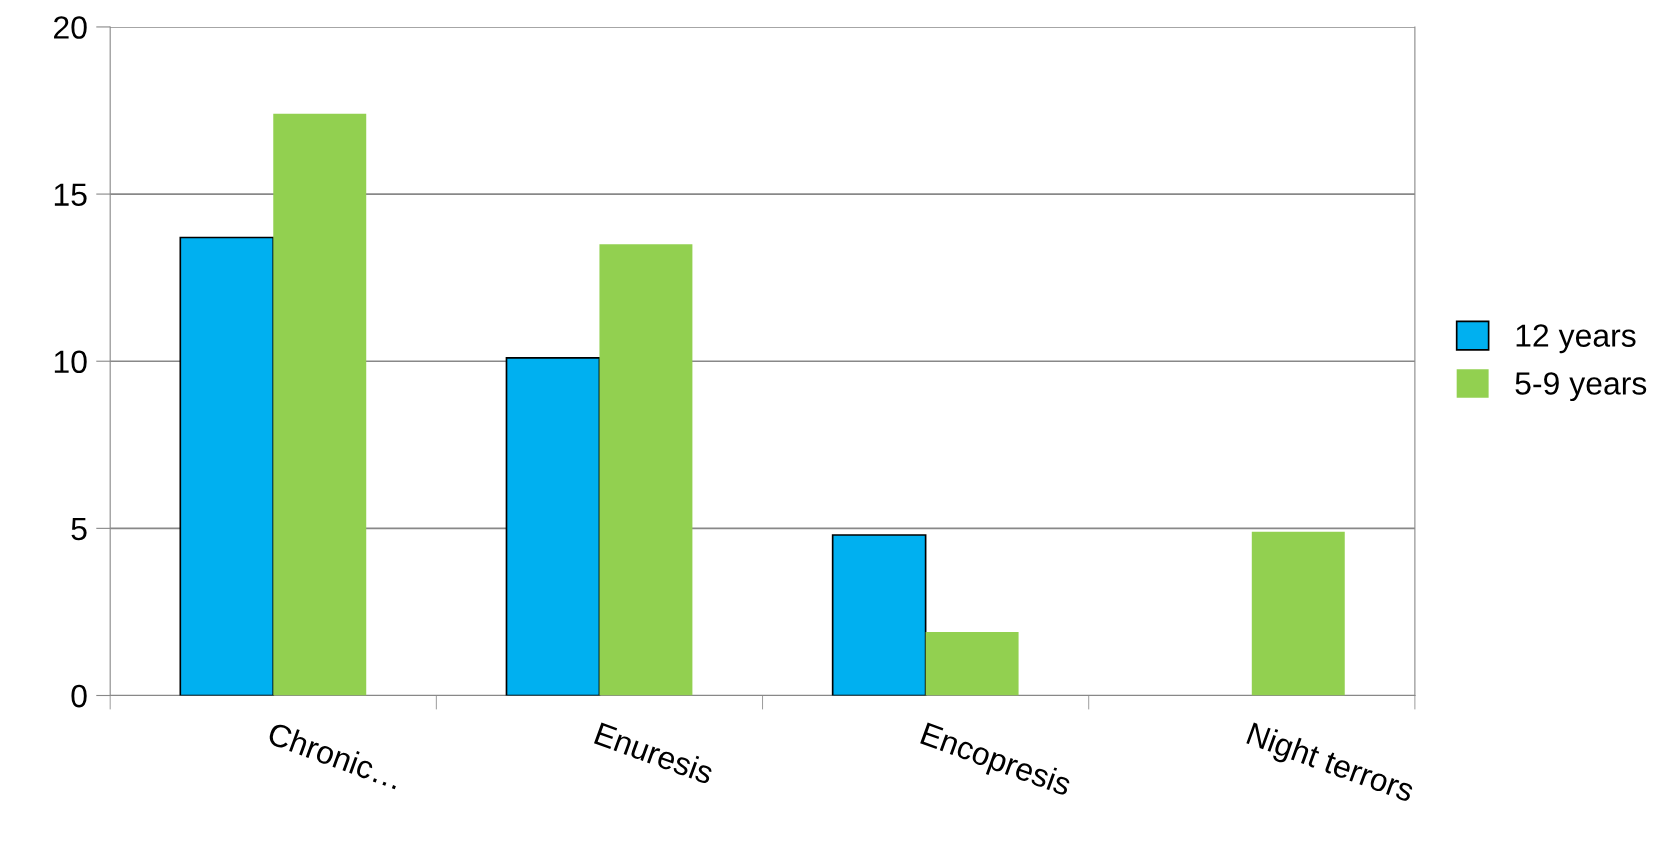 This screenshot has width=1677, height=842. Describe the element at coordinates (70, 27) in the screenshot. I see `y-tick-label: 20` at that location.